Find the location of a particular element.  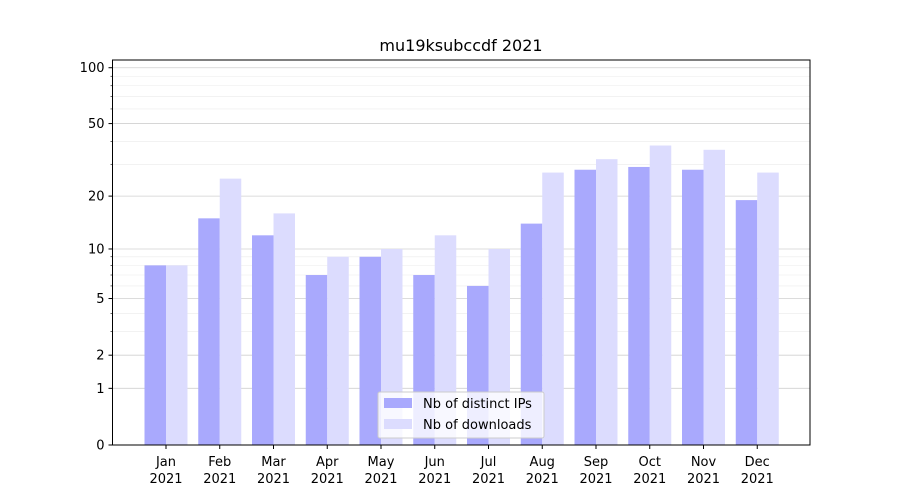

y-axis: 0 1 2 5 10 20 50 100 is located at coordinates (96, 257).